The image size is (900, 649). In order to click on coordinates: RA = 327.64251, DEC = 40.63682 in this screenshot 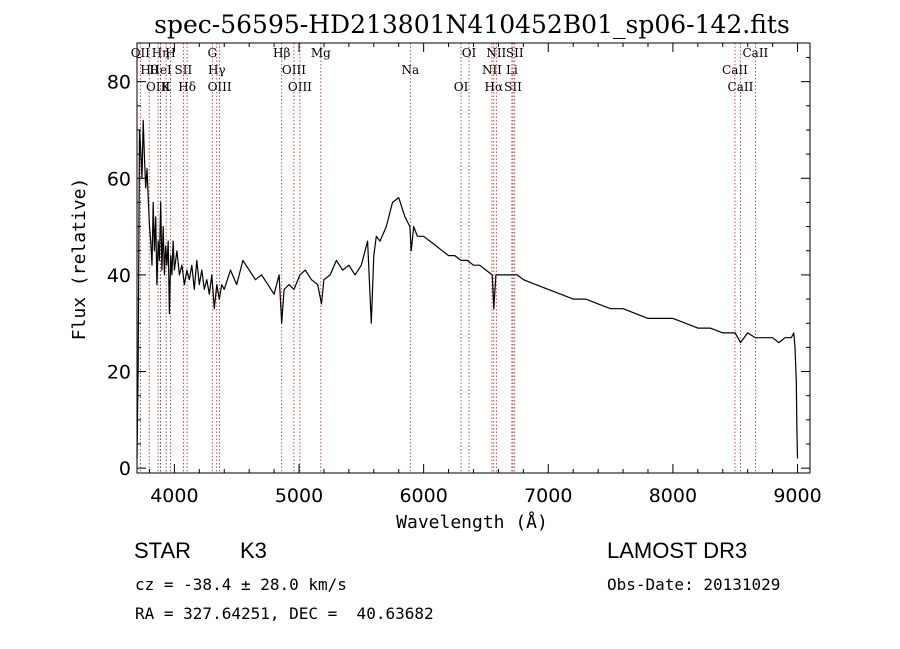, I will do `click(284, 613)`.